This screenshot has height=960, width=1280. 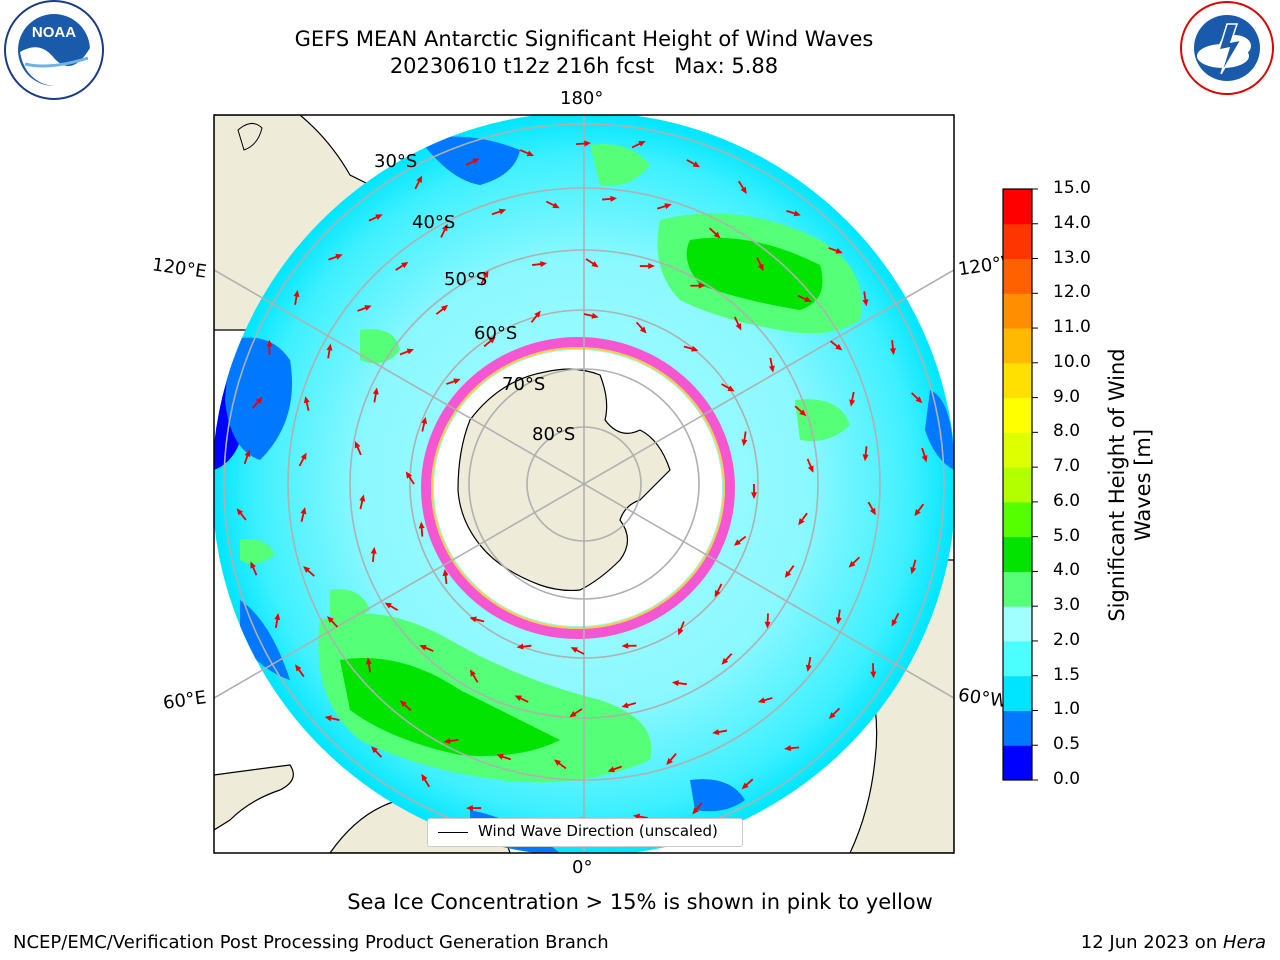 What do you see at coordinates (1067, 605) in the screenshot?
I see `colorbar-tick-label: 3.0` at bounding box center [1067, 605].